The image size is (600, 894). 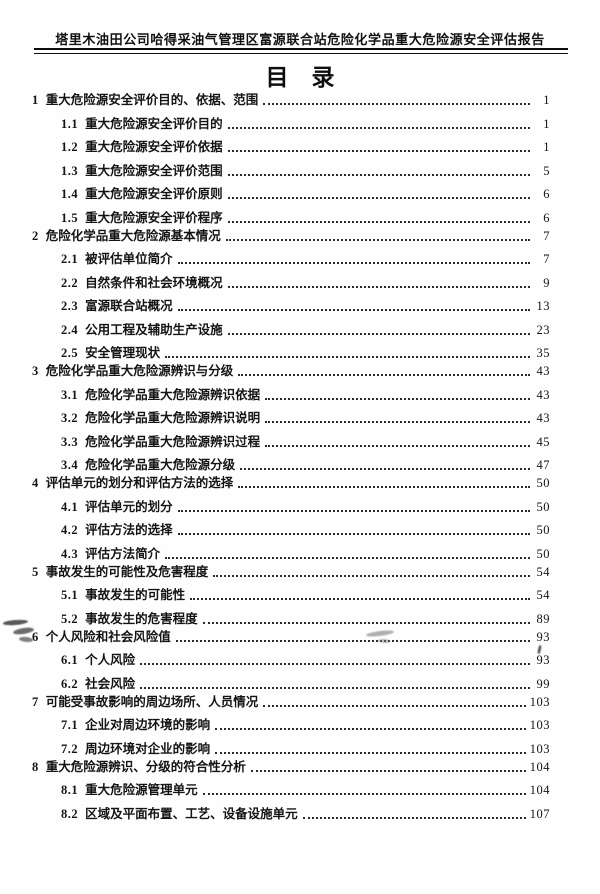 I want to click on toc-entry-page: 89, so click(x=543, y=618).